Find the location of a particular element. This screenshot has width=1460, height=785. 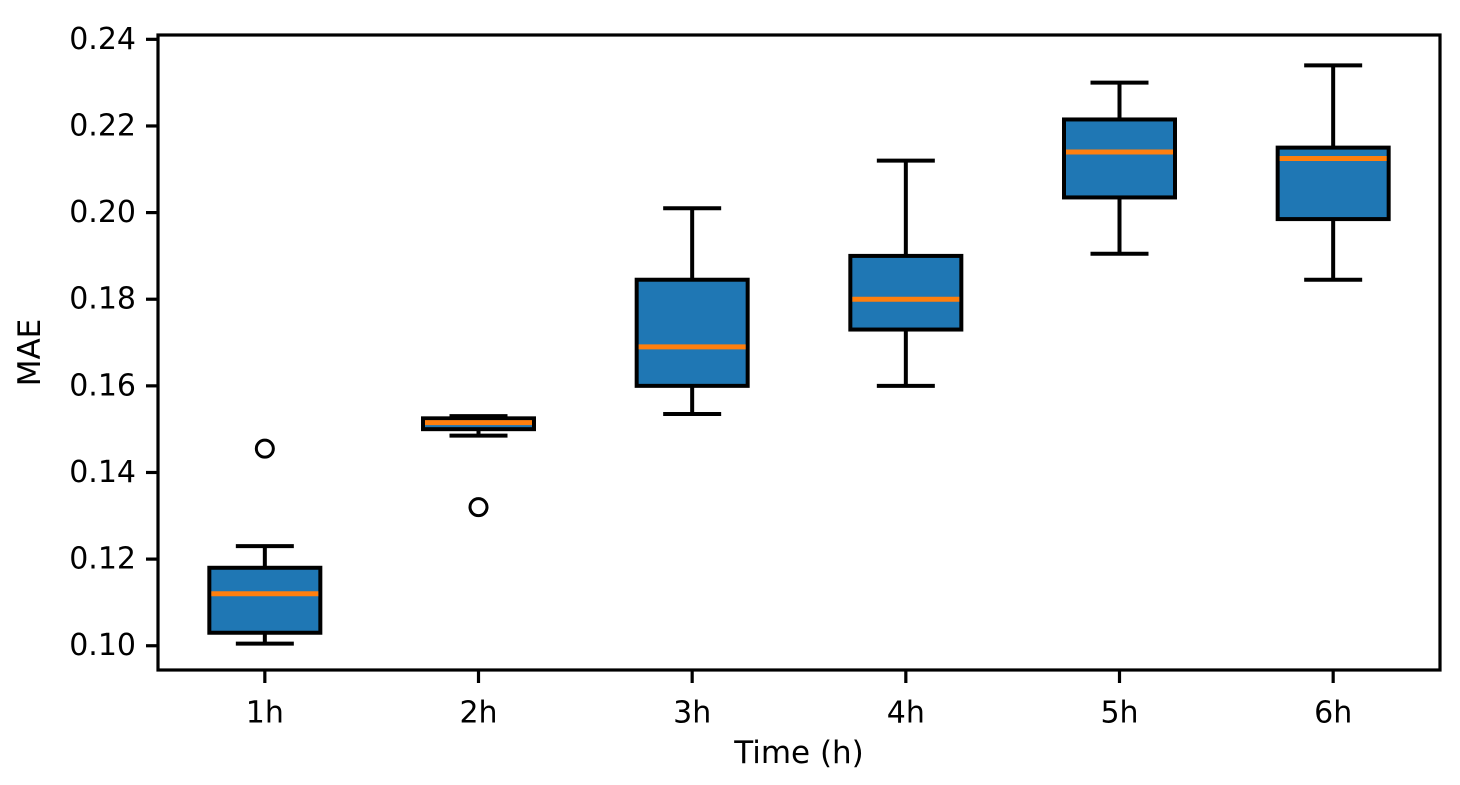

y-tick-label: 0.14 is located at coordinates (102, 472).